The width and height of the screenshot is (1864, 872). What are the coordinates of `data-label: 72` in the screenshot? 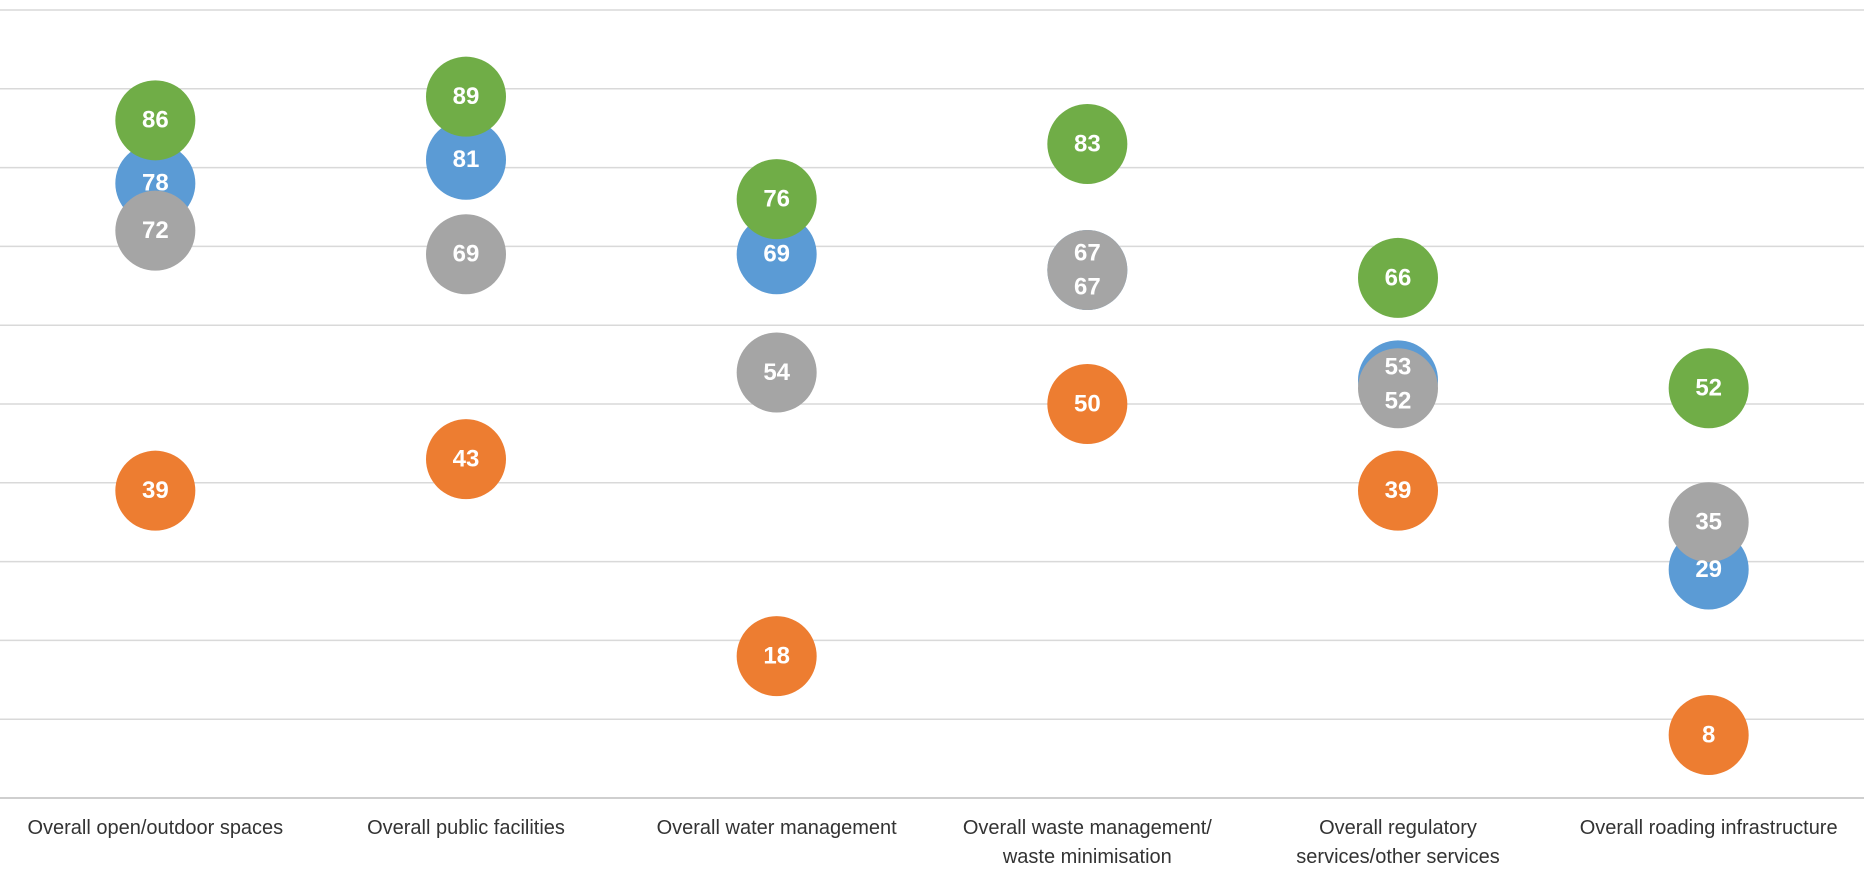 It's located at (155, 230).